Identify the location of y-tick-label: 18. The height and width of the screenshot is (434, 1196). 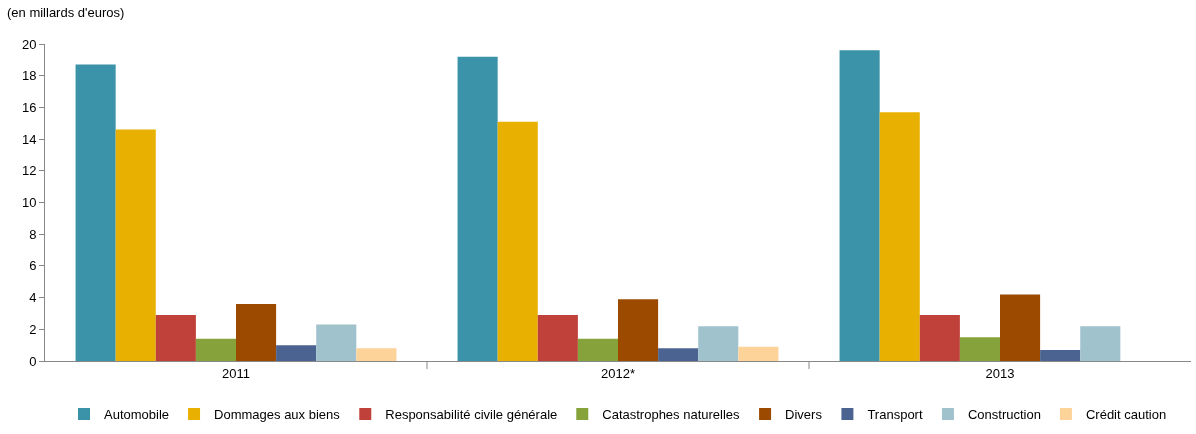
(29, 76).